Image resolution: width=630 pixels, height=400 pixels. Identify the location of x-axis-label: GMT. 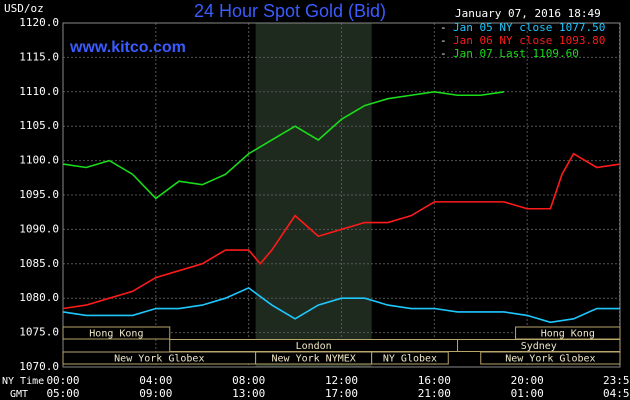
(19, 394).